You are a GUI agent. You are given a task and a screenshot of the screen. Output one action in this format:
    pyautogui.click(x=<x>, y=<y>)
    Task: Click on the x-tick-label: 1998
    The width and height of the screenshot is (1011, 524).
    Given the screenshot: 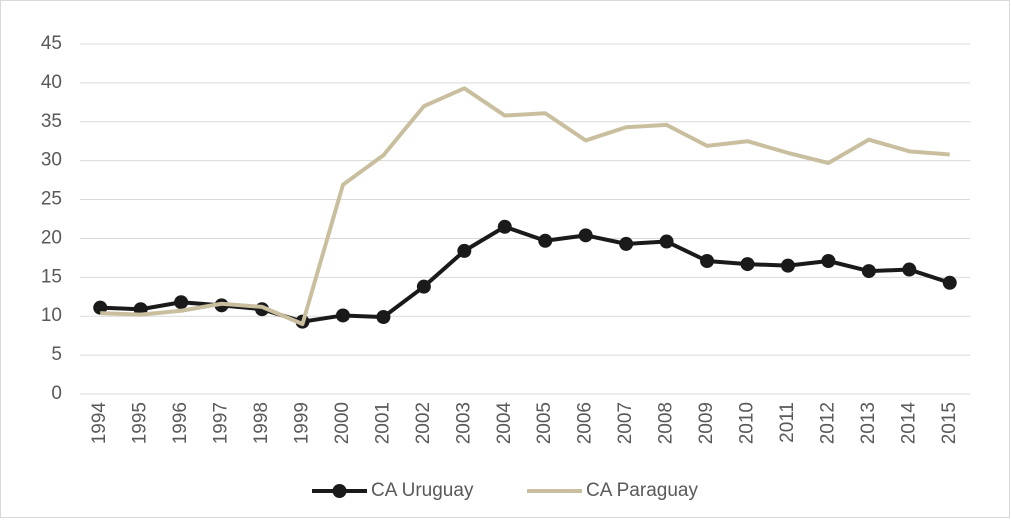 What is the action you would take?
    pyautogui.click(x=261, y=423)
    